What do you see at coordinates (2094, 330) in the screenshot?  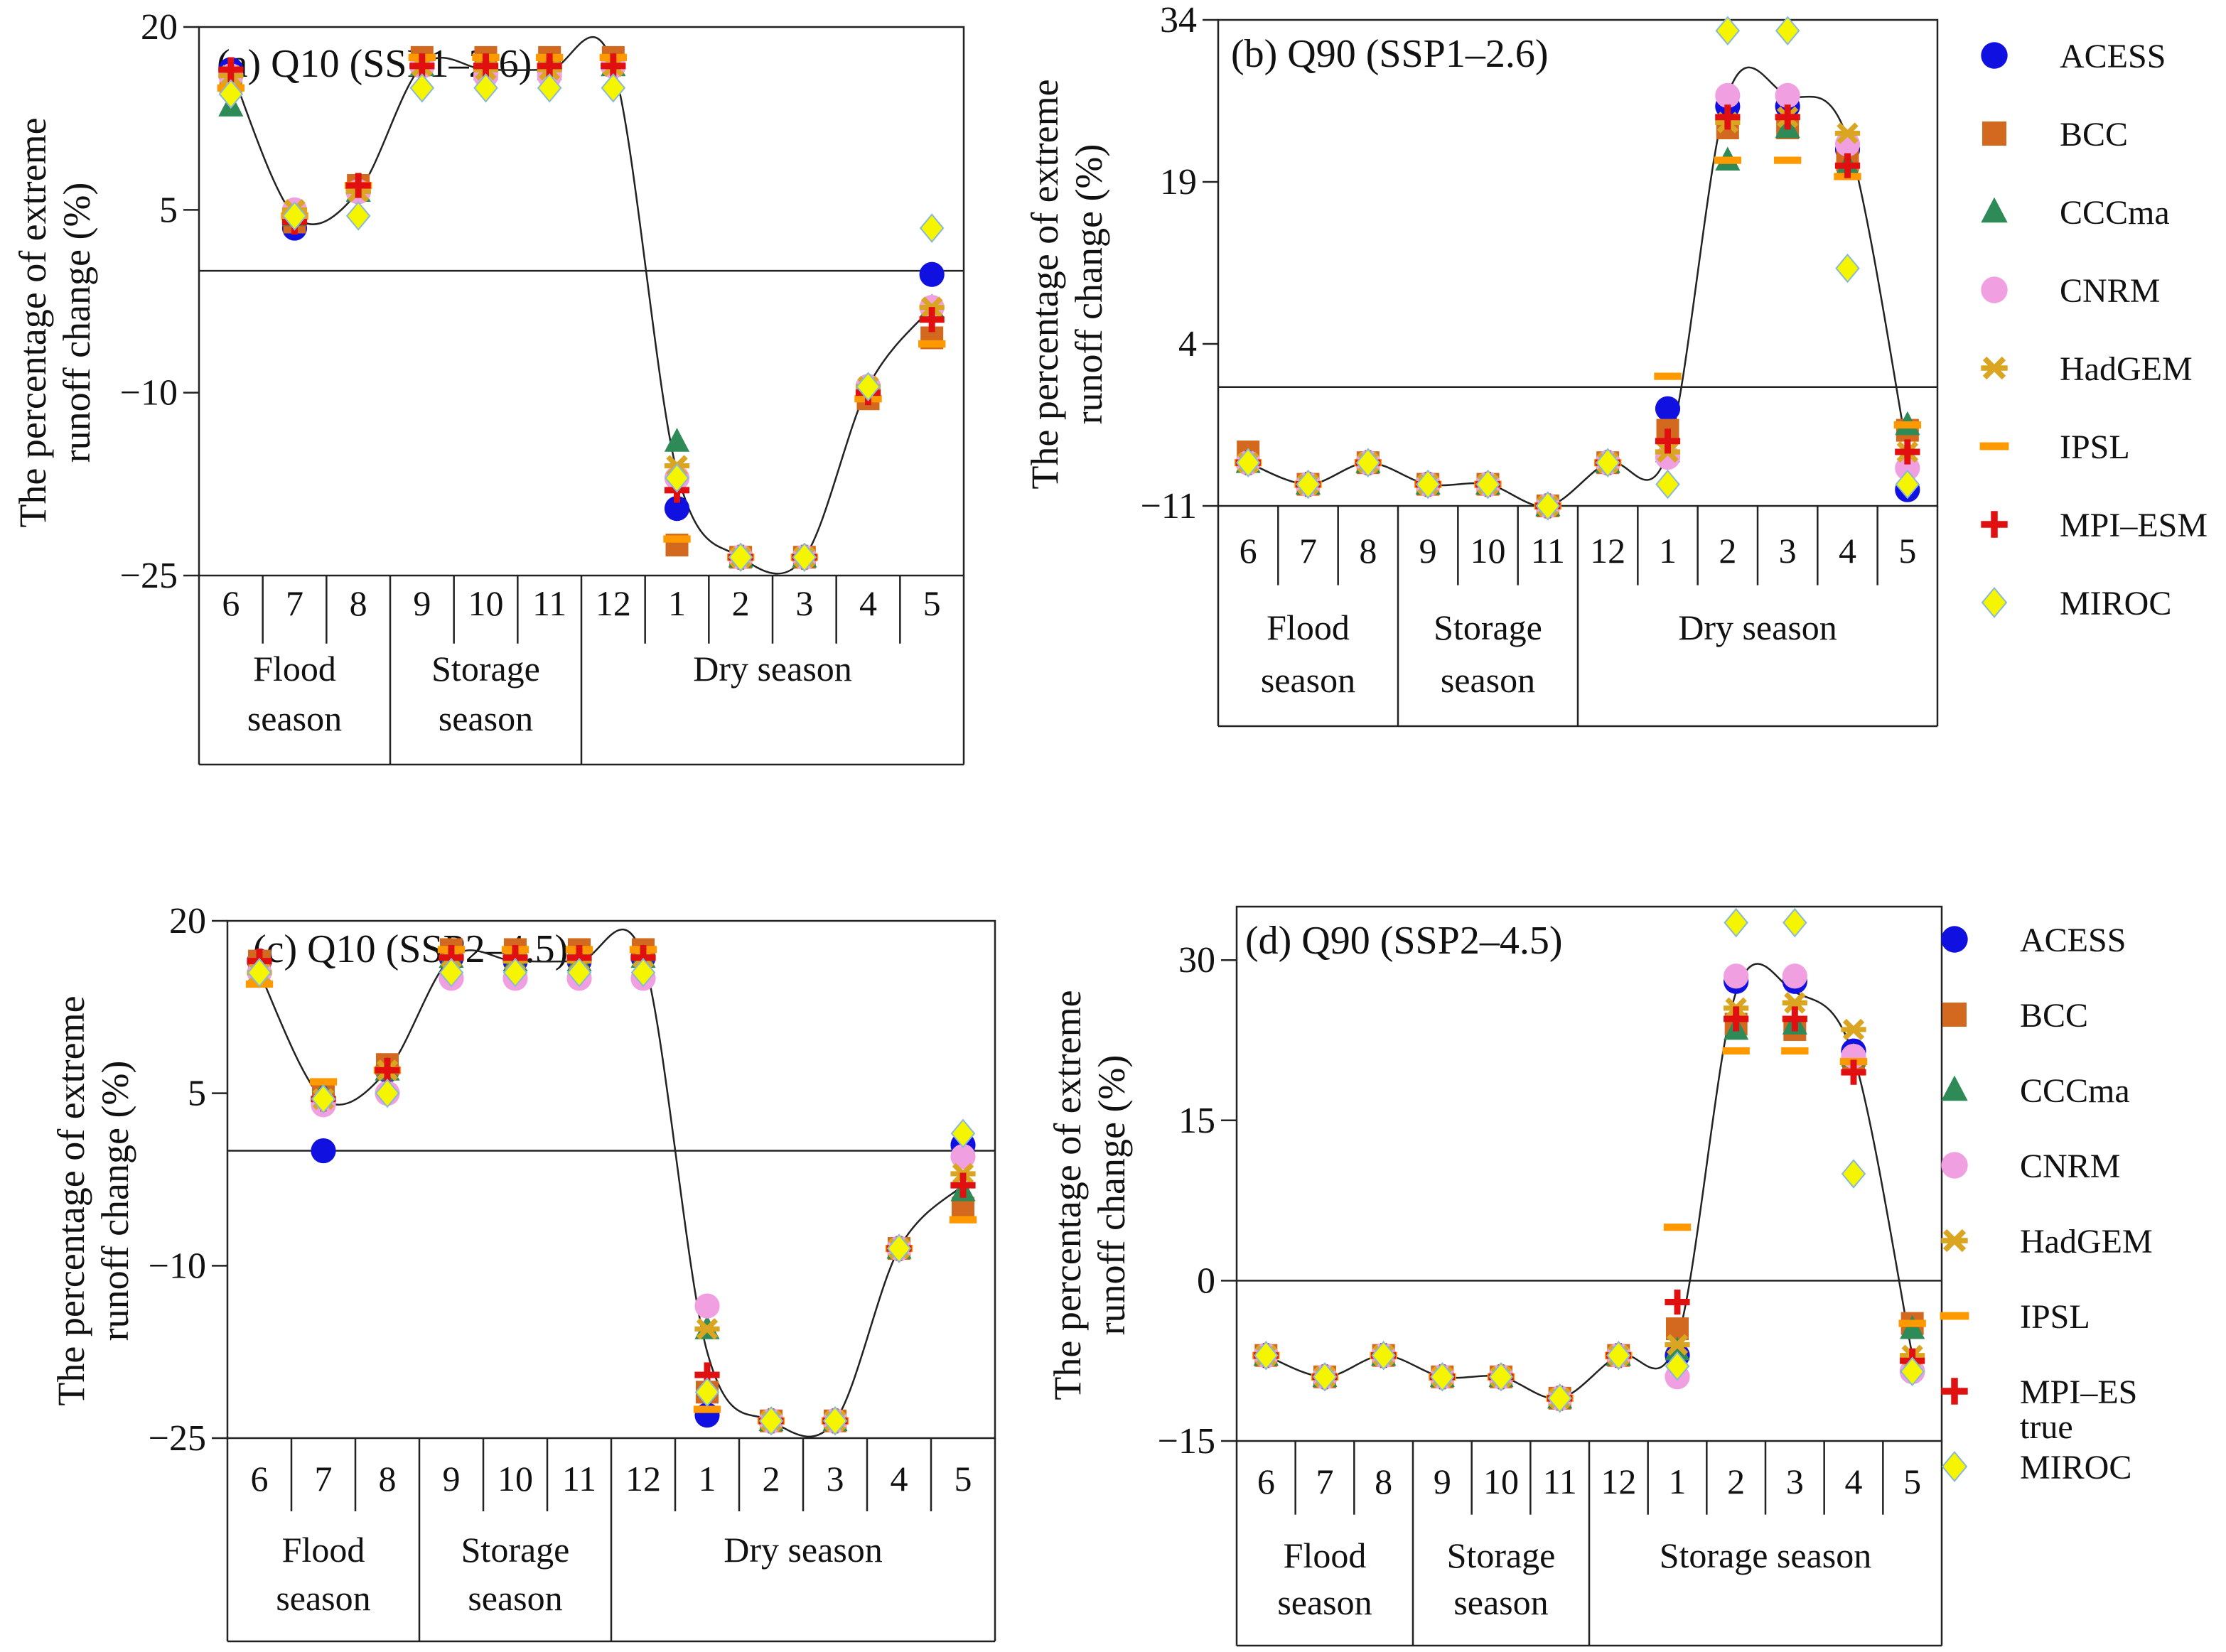 I see `legend-top: ACESS BCC CCCma CNRM HadGEM IPSL MPI–ESM MIROC` at bounding box center [2094, 330].